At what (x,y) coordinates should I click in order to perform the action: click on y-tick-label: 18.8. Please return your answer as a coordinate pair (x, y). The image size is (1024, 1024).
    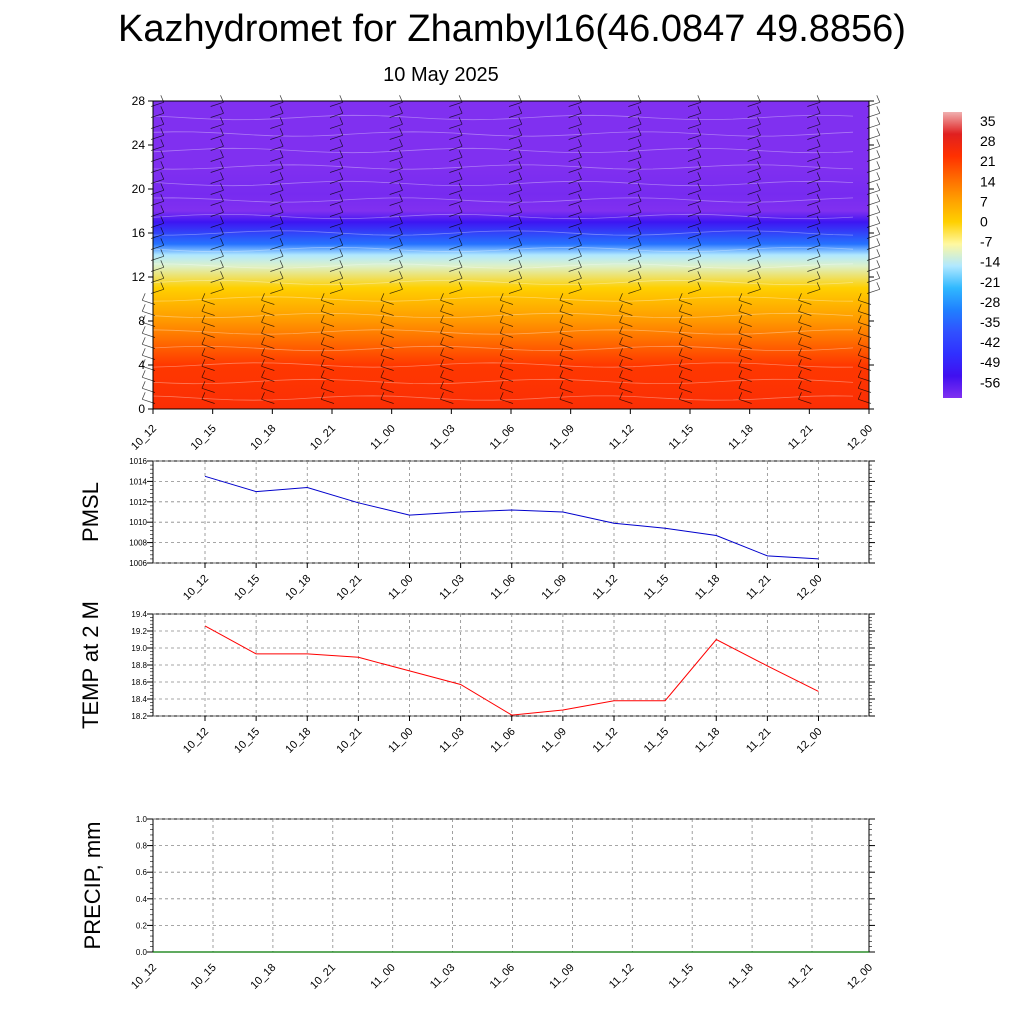
    Looking at the image, I should click on (139, 665).